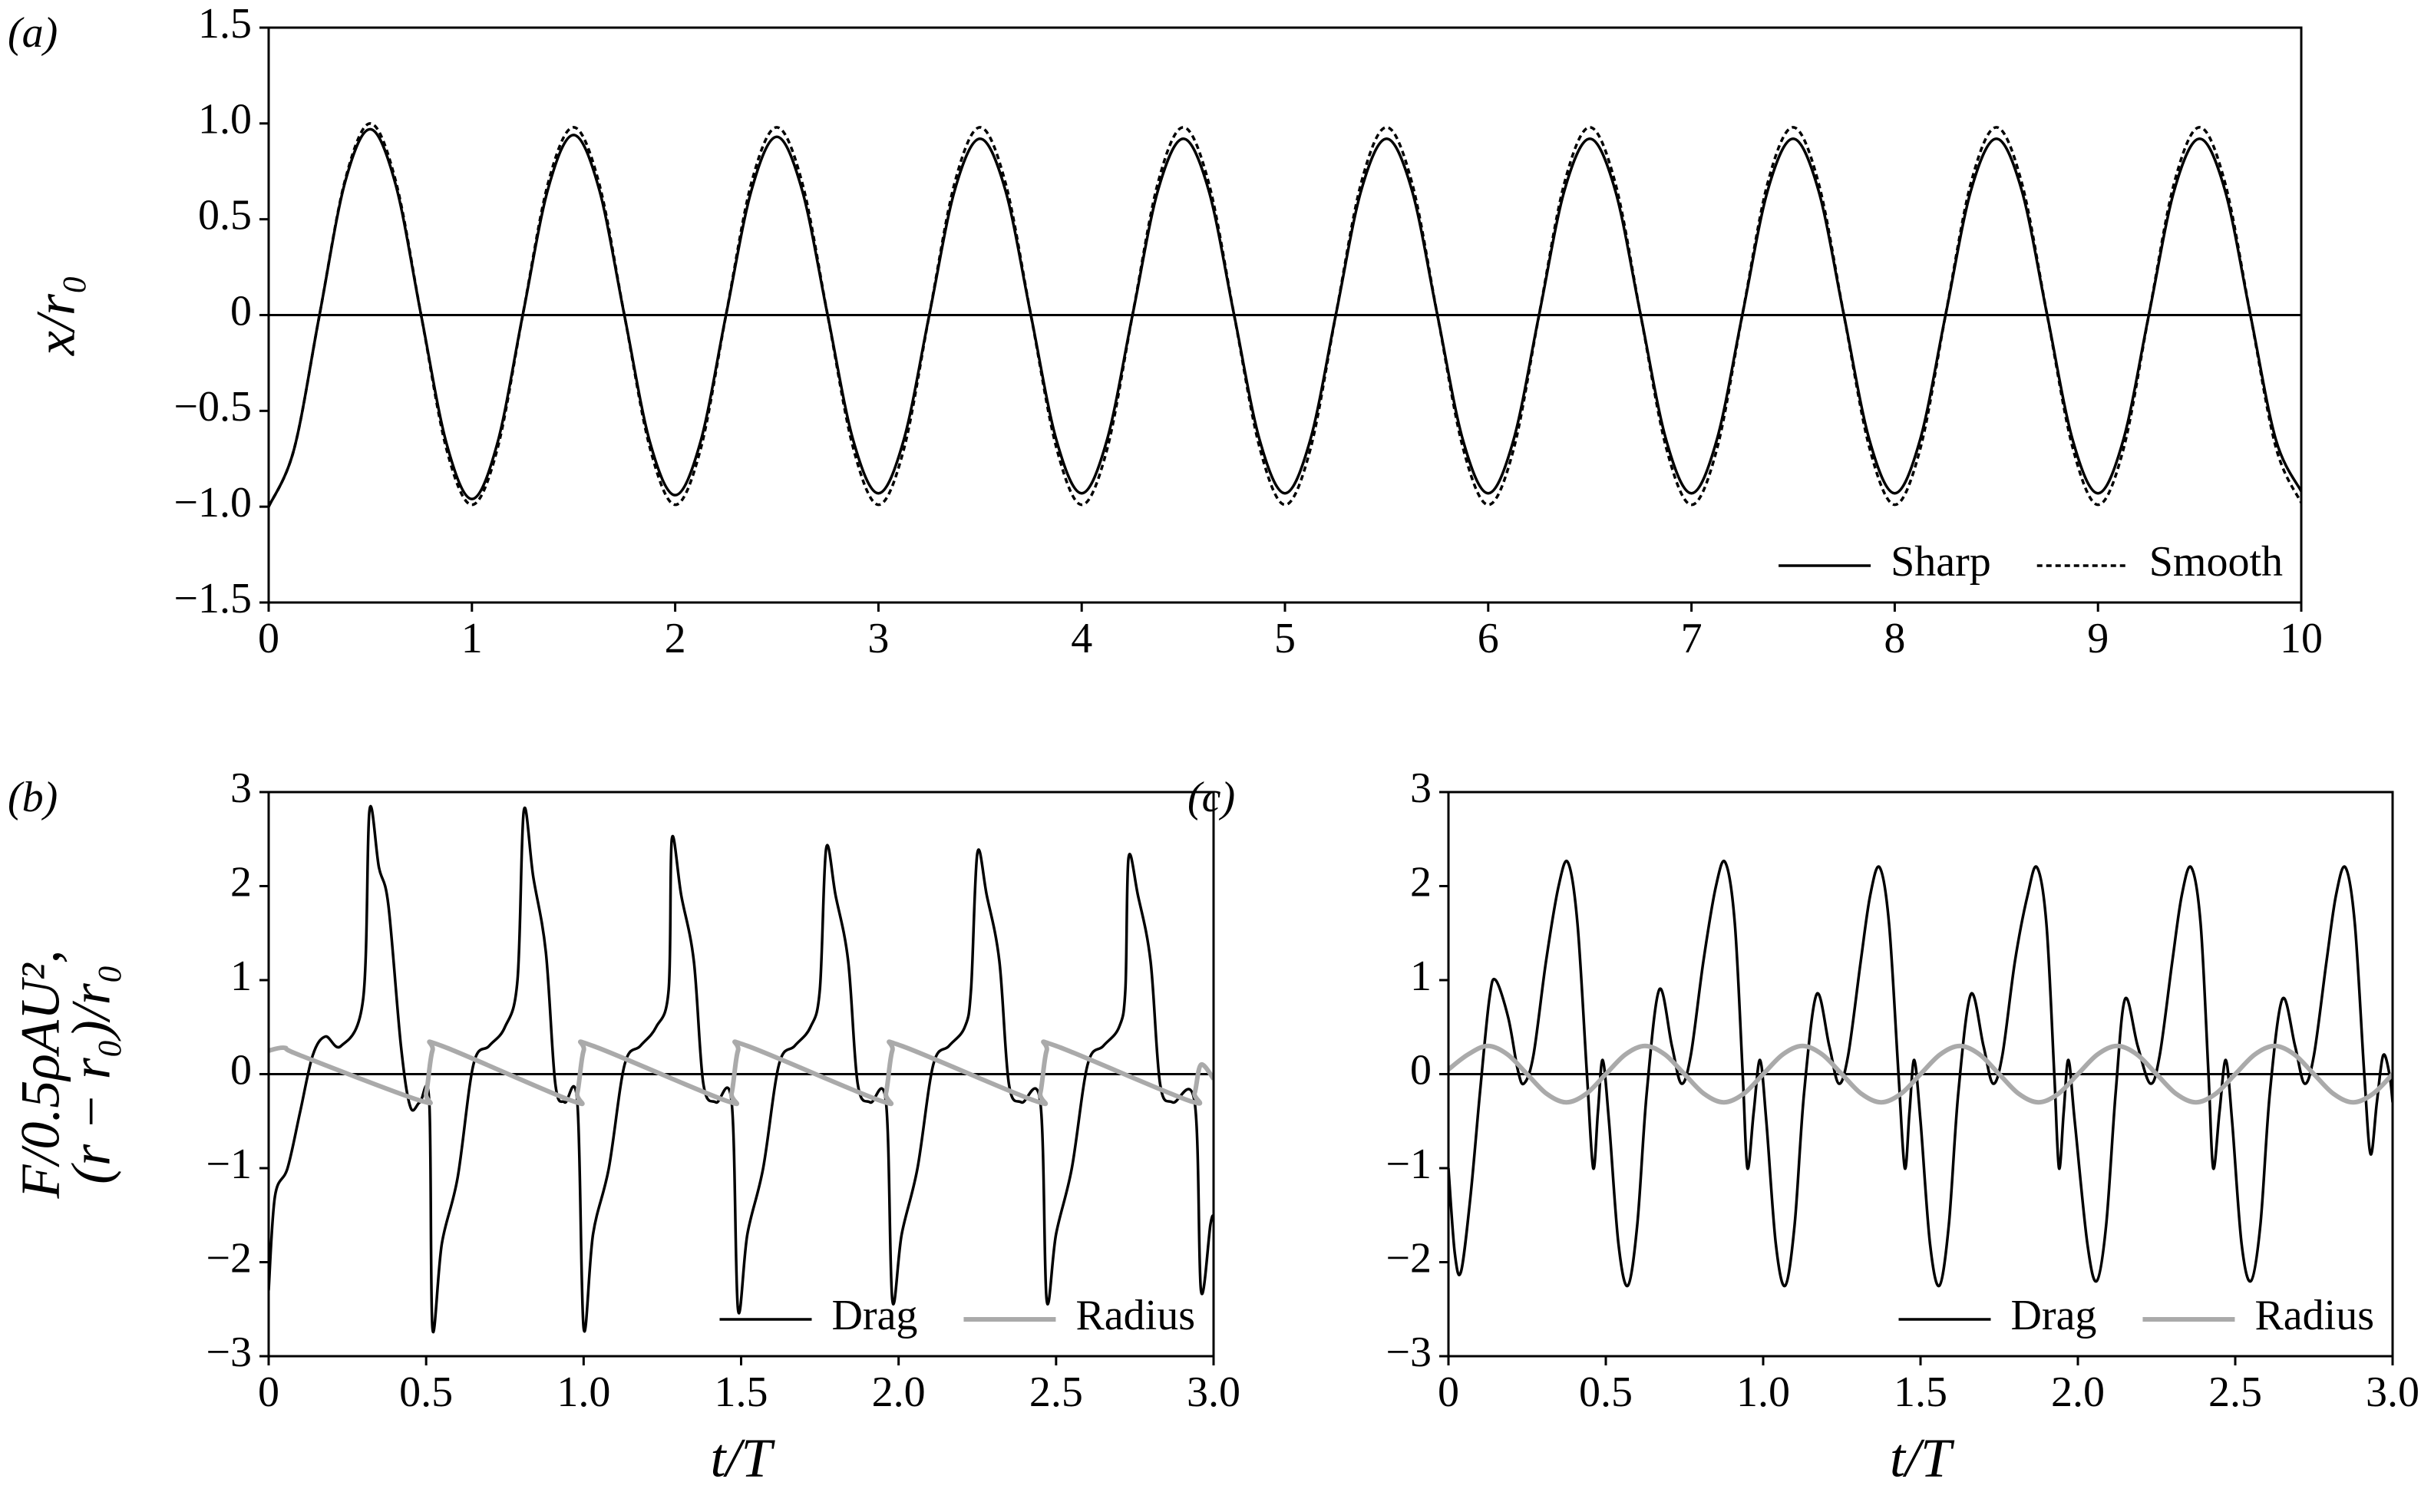  I want to click on y-axis-label: F/0.5ρAU²,, so click(41, 1074).